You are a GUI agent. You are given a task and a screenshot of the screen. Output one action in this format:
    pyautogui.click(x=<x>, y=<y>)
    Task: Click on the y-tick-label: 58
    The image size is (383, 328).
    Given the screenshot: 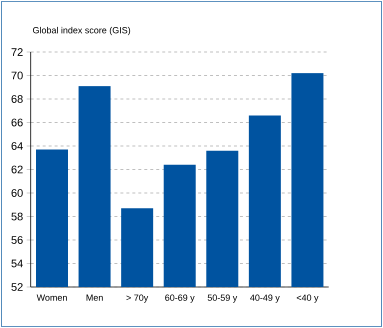 What is the action you would take?
    pyautogui.click(x=17, y=216)
    